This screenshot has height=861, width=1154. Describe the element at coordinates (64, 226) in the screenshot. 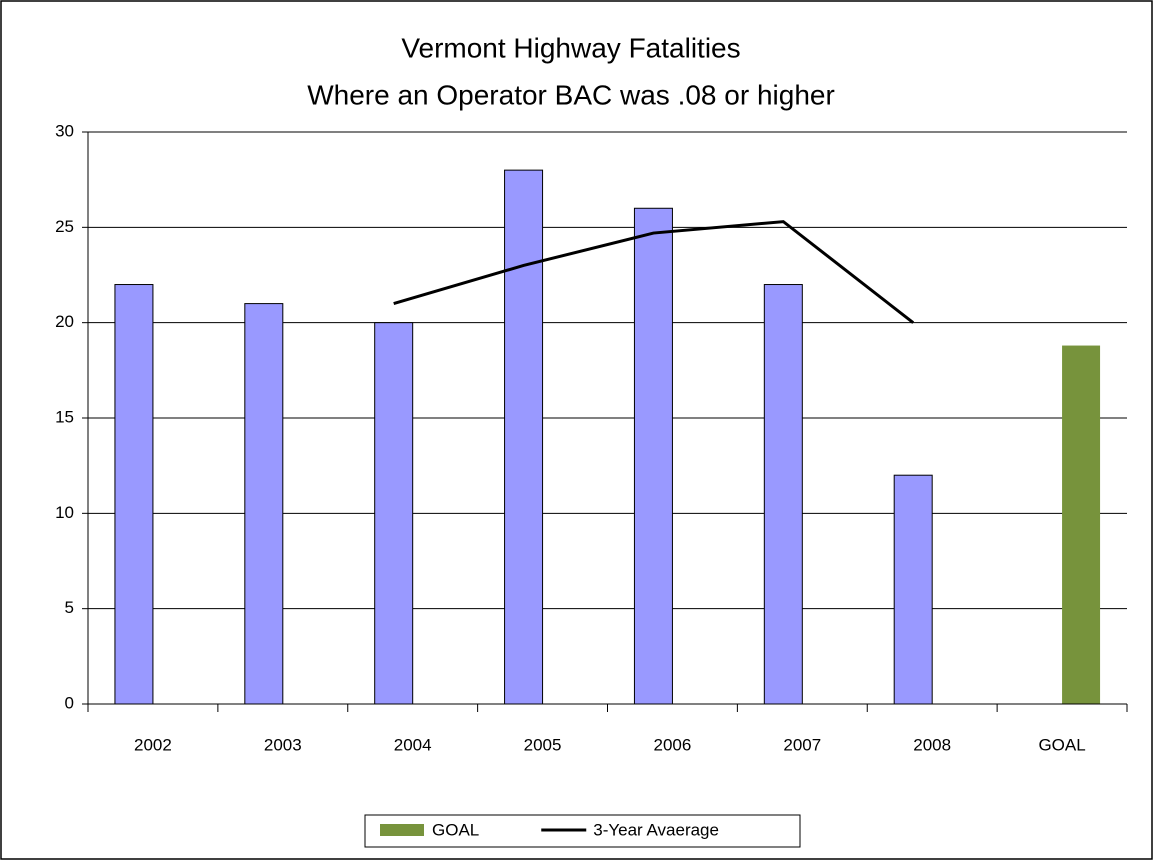

I see `y-tick-label: 25` at that location.